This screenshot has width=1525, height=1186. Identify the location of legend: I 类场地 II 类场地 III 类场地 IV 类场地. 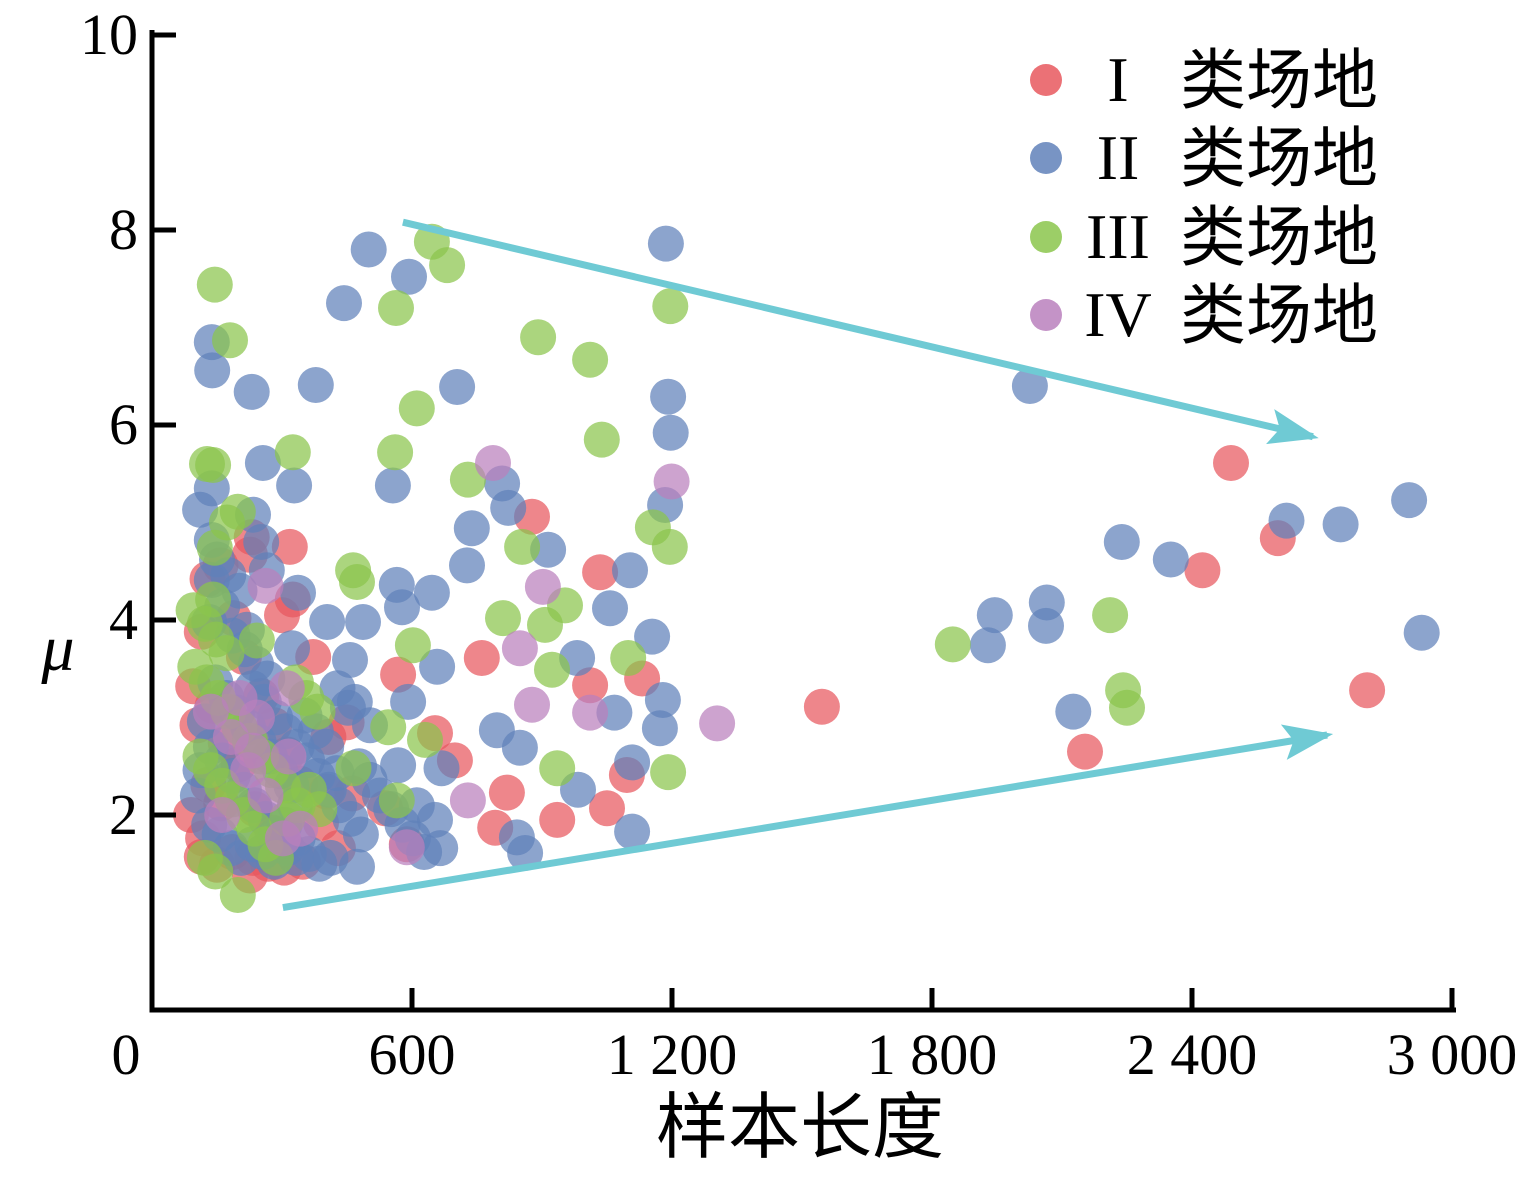
(1204, 198).